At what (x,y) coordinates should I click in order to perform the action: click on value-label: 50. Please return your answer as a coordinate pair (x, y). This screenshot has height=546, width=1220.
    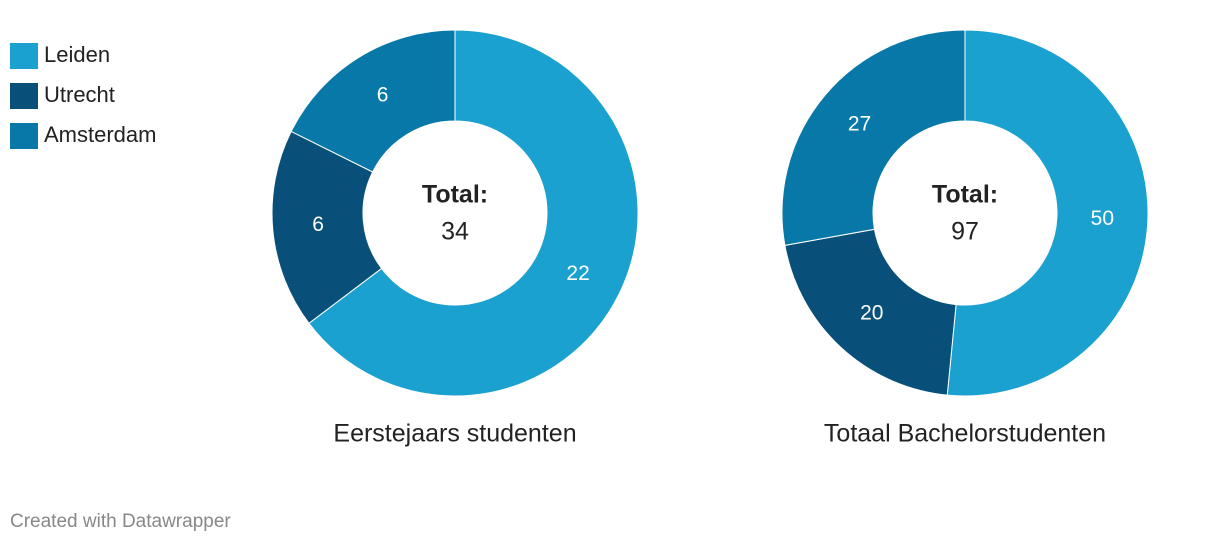
    Looking at the image, I should click on (1102, 218).